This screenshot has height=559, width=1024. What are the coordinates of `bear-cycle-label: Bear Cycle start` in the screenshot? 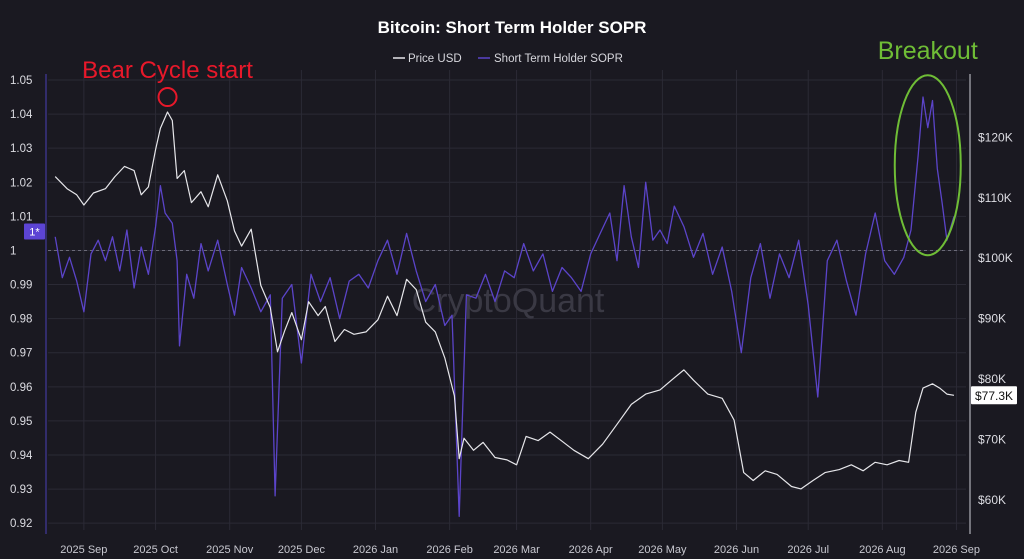 It's located at (167, 70).